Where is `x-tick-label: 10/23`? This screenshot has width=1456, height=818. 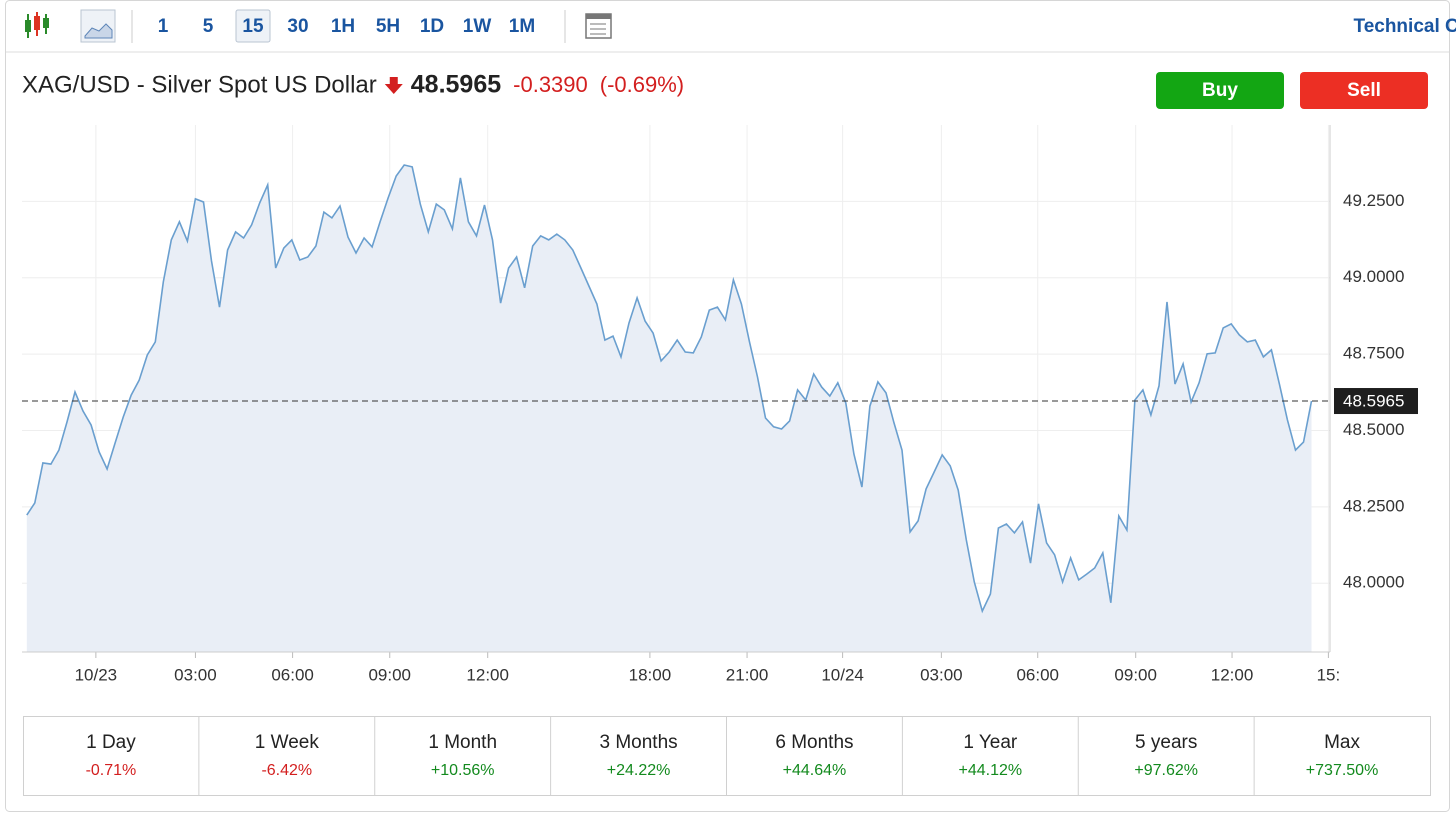
x-tick-label: 10/23 is located at coordinates (96, 674).